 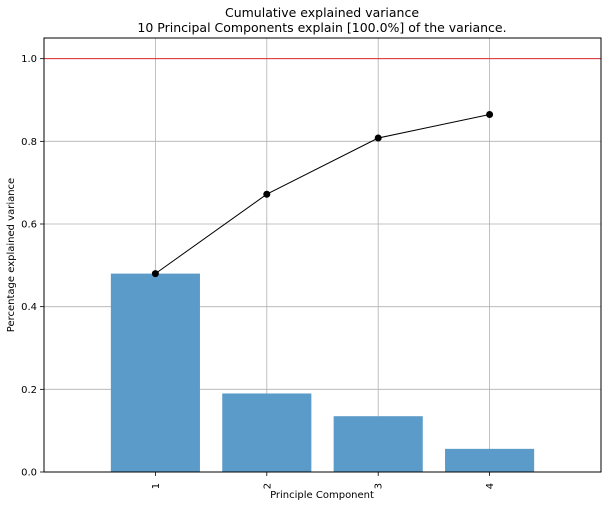 I want to click on x-tick-label: 4, so click(x=490, y=486).